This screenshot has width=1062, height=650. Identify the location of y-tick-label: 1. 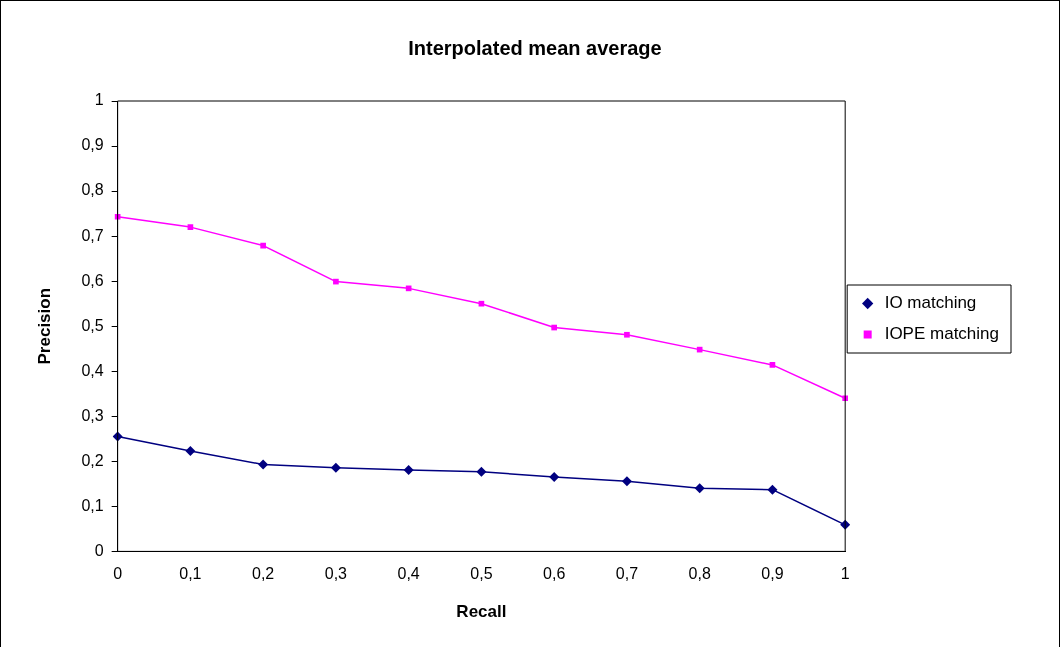
(99, 100).